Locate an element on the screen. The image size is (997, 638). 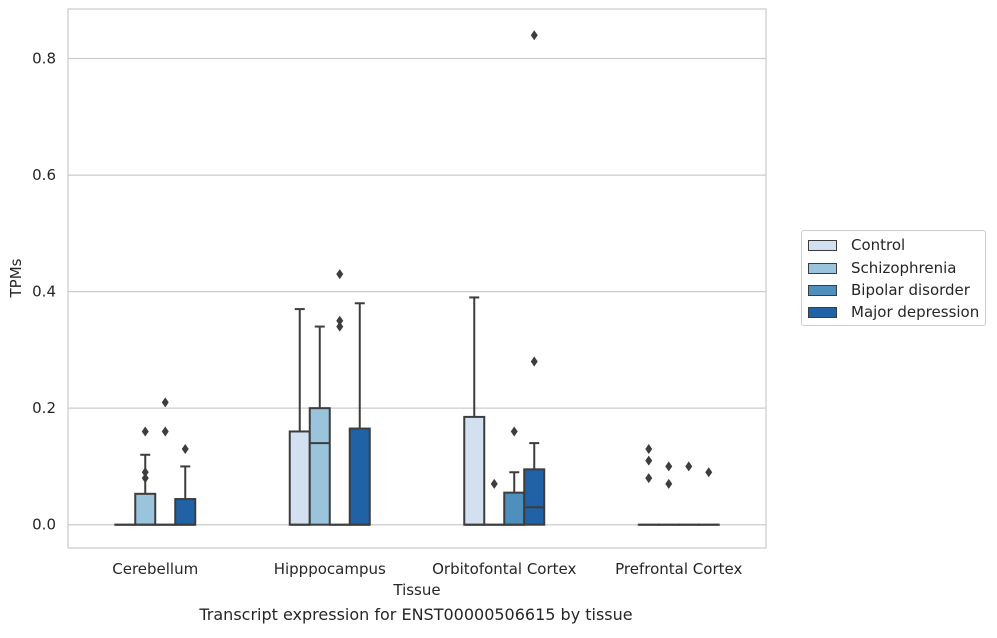
x-axis-label: Tissue is located at coordinates (416, 590).